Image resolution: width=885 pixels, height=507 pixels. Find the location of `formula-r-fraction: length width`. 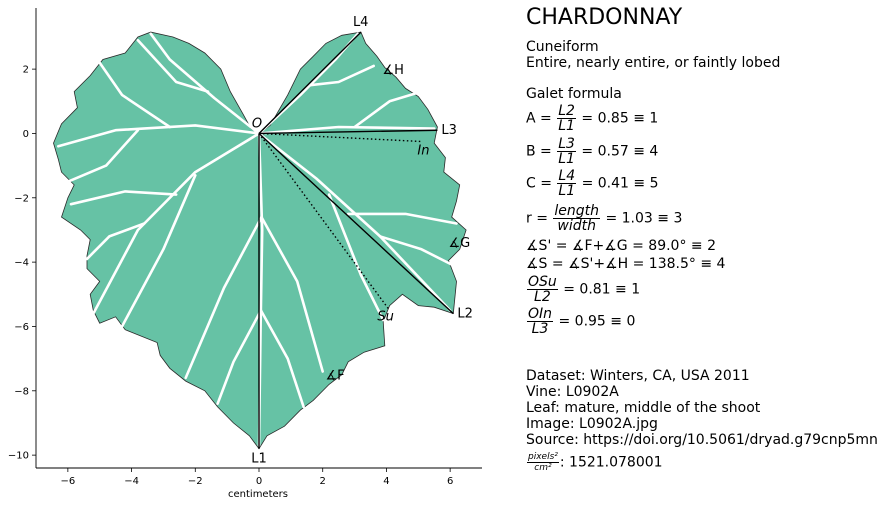

formula-r-fraction: length width is located at coordinates (577, 218).